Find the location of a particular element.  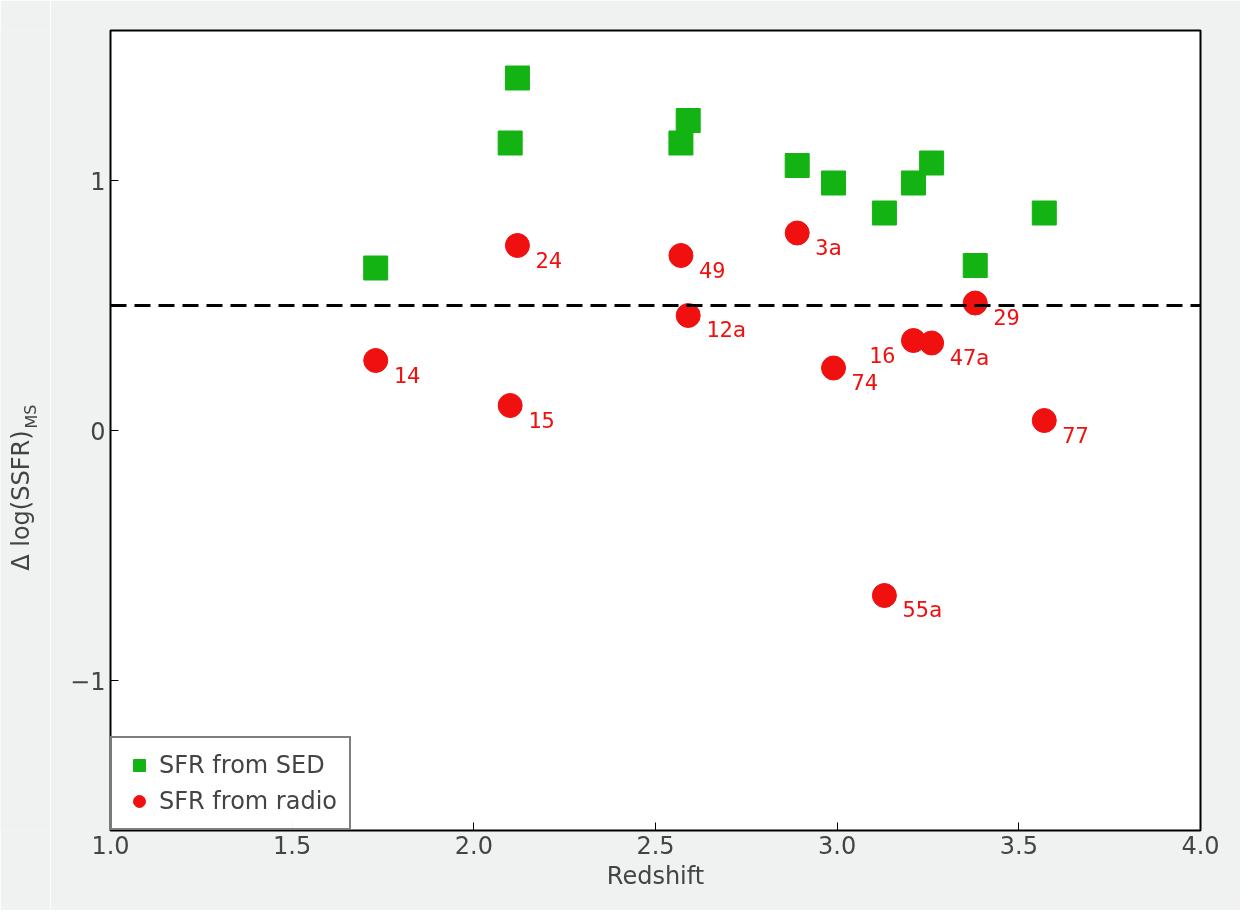

annotation: 29 is located at coordinates (1006, 317).